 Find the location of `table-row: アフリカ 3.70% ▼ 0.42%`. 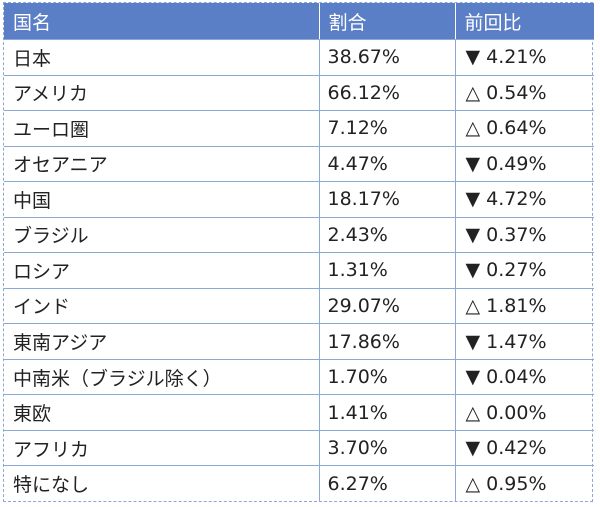

table-row: アフリカ 3.70% ▼ 0.42% is located at coordinates (299, 448).